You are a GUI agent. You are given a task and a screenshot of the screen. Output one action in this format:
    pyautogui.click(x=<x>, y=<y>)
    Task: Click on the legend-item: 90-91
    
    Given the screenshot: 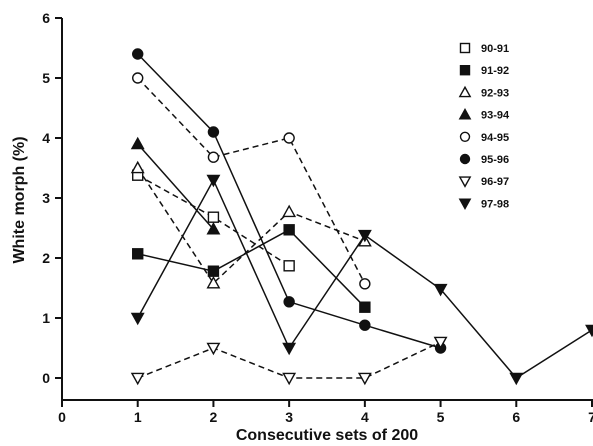 What is the action you would take?
    pyautogui.click(x=484, y=48)
    